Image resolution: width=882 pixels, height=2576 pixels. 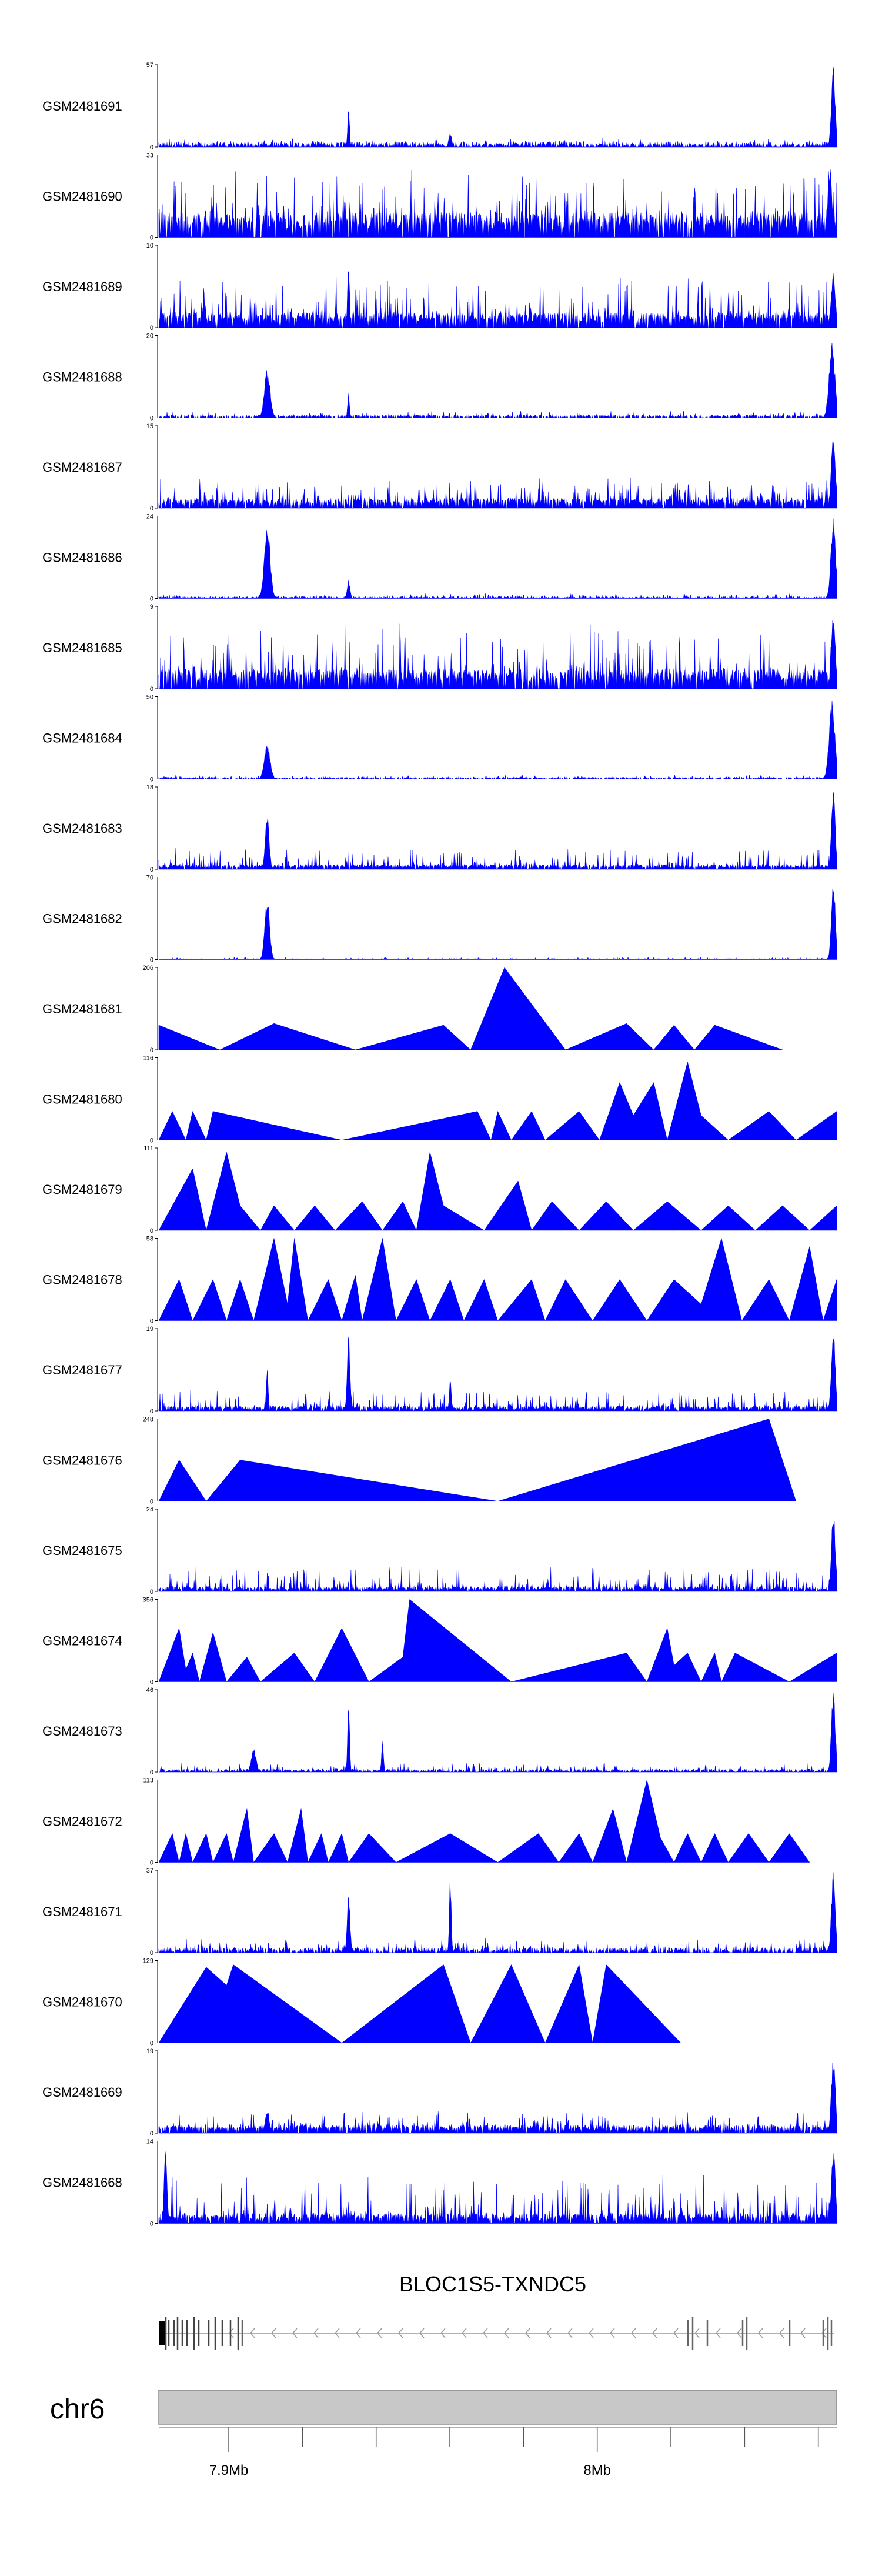 I want to click on gene-model-track: BLOC1S5-TXNDC5, so click(x=496, y=2311).